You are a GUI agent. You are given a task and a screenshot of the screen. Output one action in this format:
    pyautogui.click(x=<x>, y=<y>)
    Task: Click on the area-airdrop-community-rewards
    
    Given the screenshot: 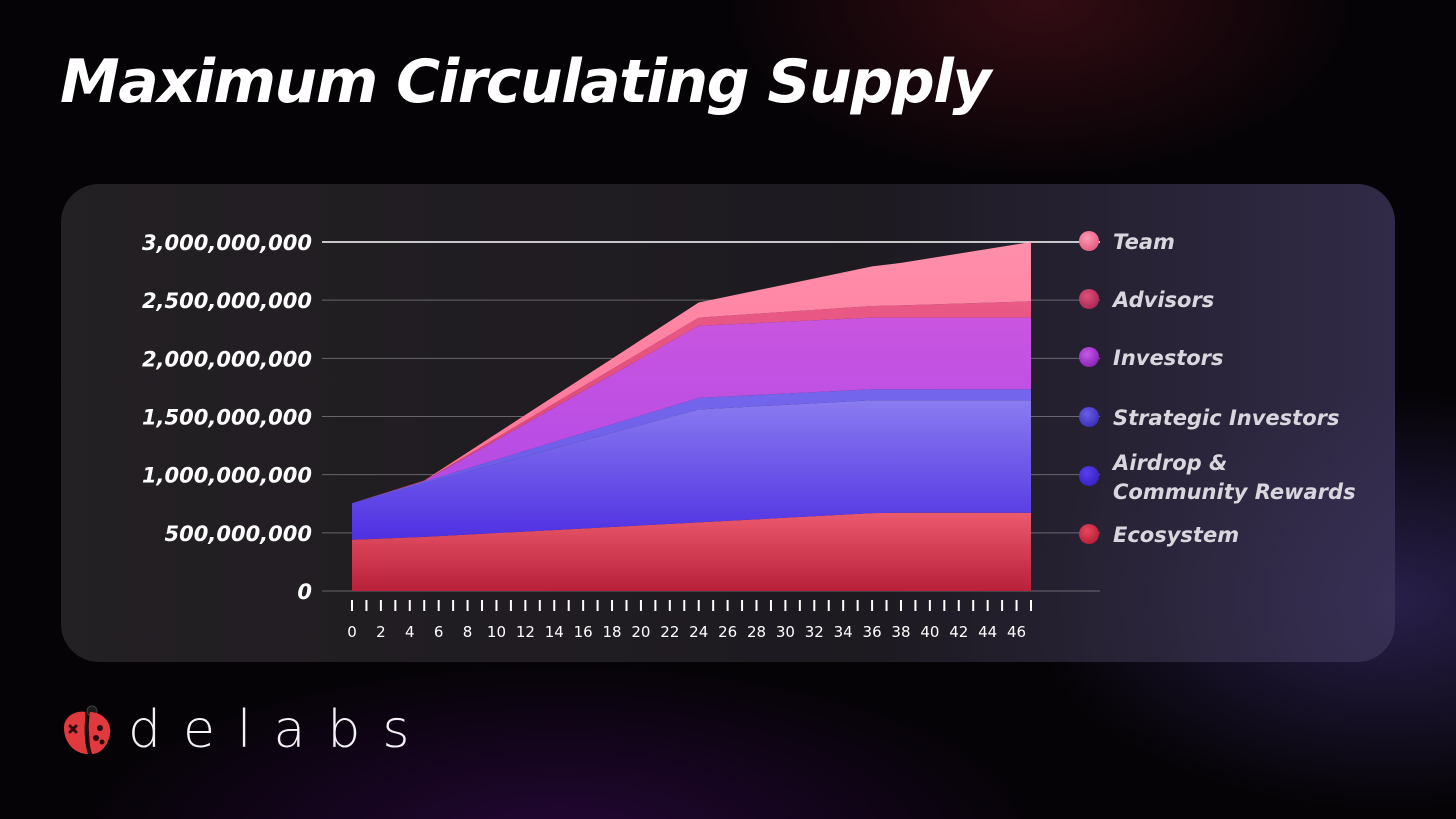 What is the action you would take?
    pyautogui.click(x=691, y=470)
    